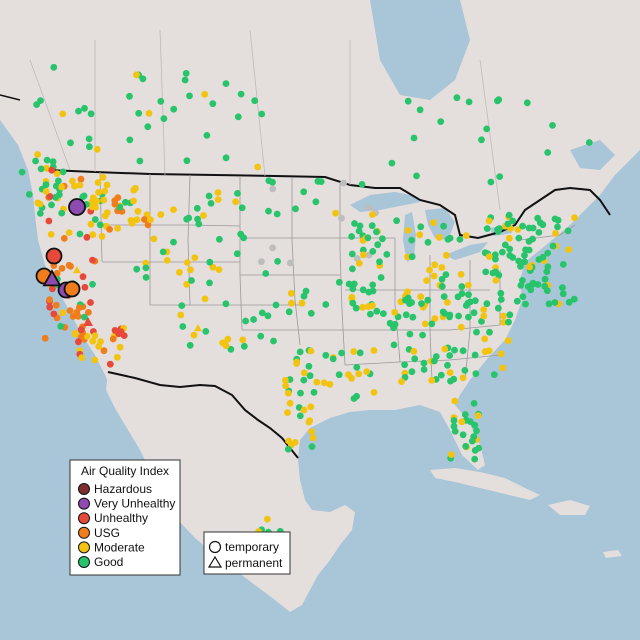 Image resolution: width=640 pixels, height=640 pixels. What do you see at coordinates (125, 471) in the screenshot?
I see `aqi-legend-title: Air Quality Index` at bounding box center [125, 471].